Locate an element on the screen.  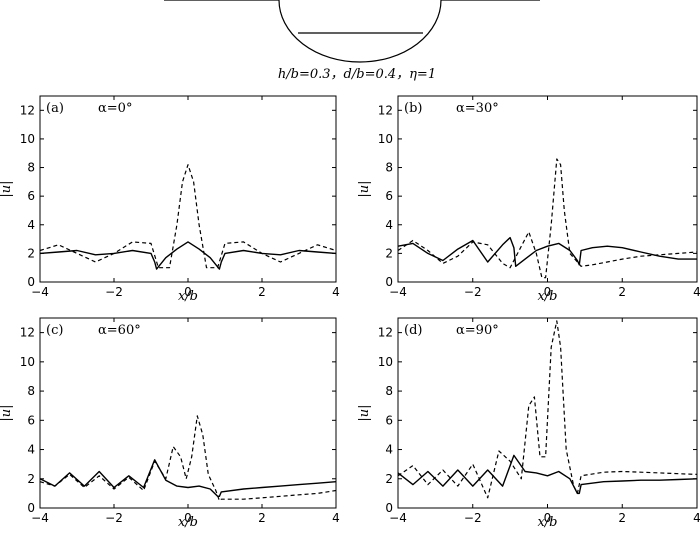
panel-label: (d) is located at coordinates (413, 330).